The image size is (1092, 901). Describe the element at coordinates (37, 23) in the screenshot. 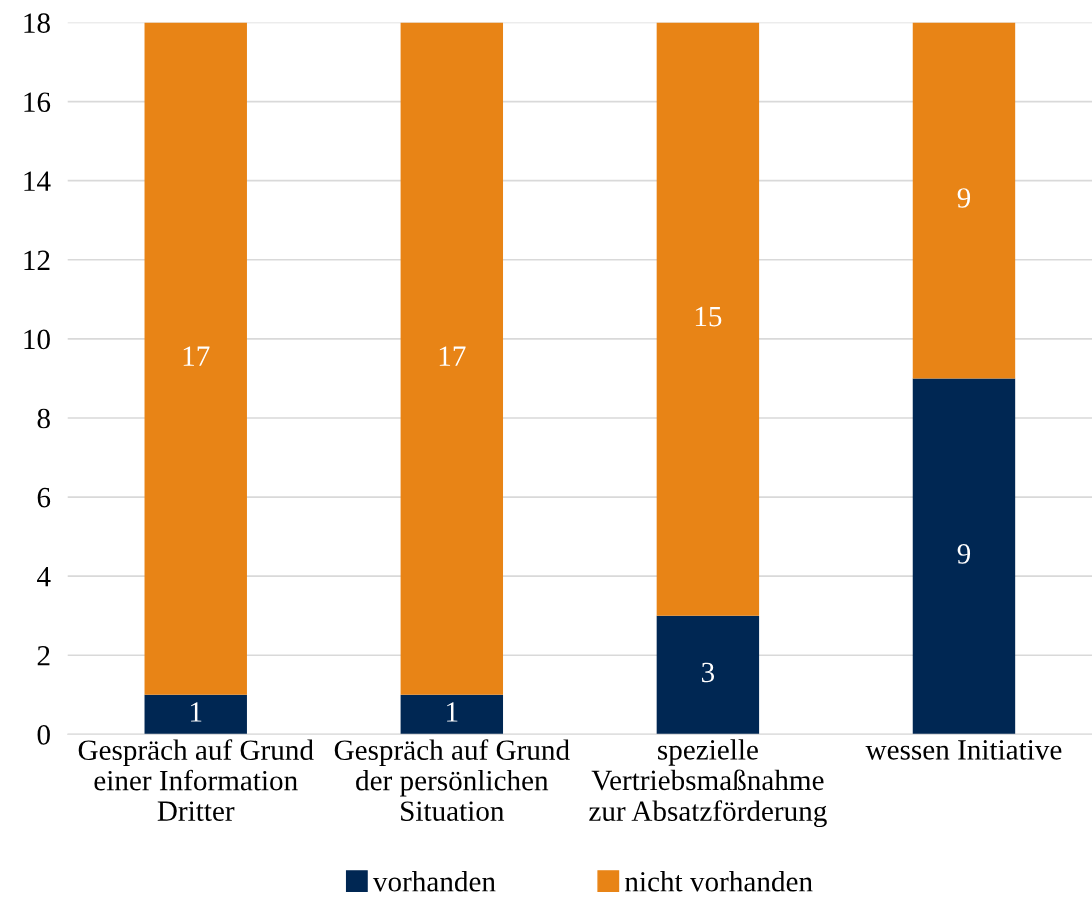

I see `y-tick-label: 18` at that location.